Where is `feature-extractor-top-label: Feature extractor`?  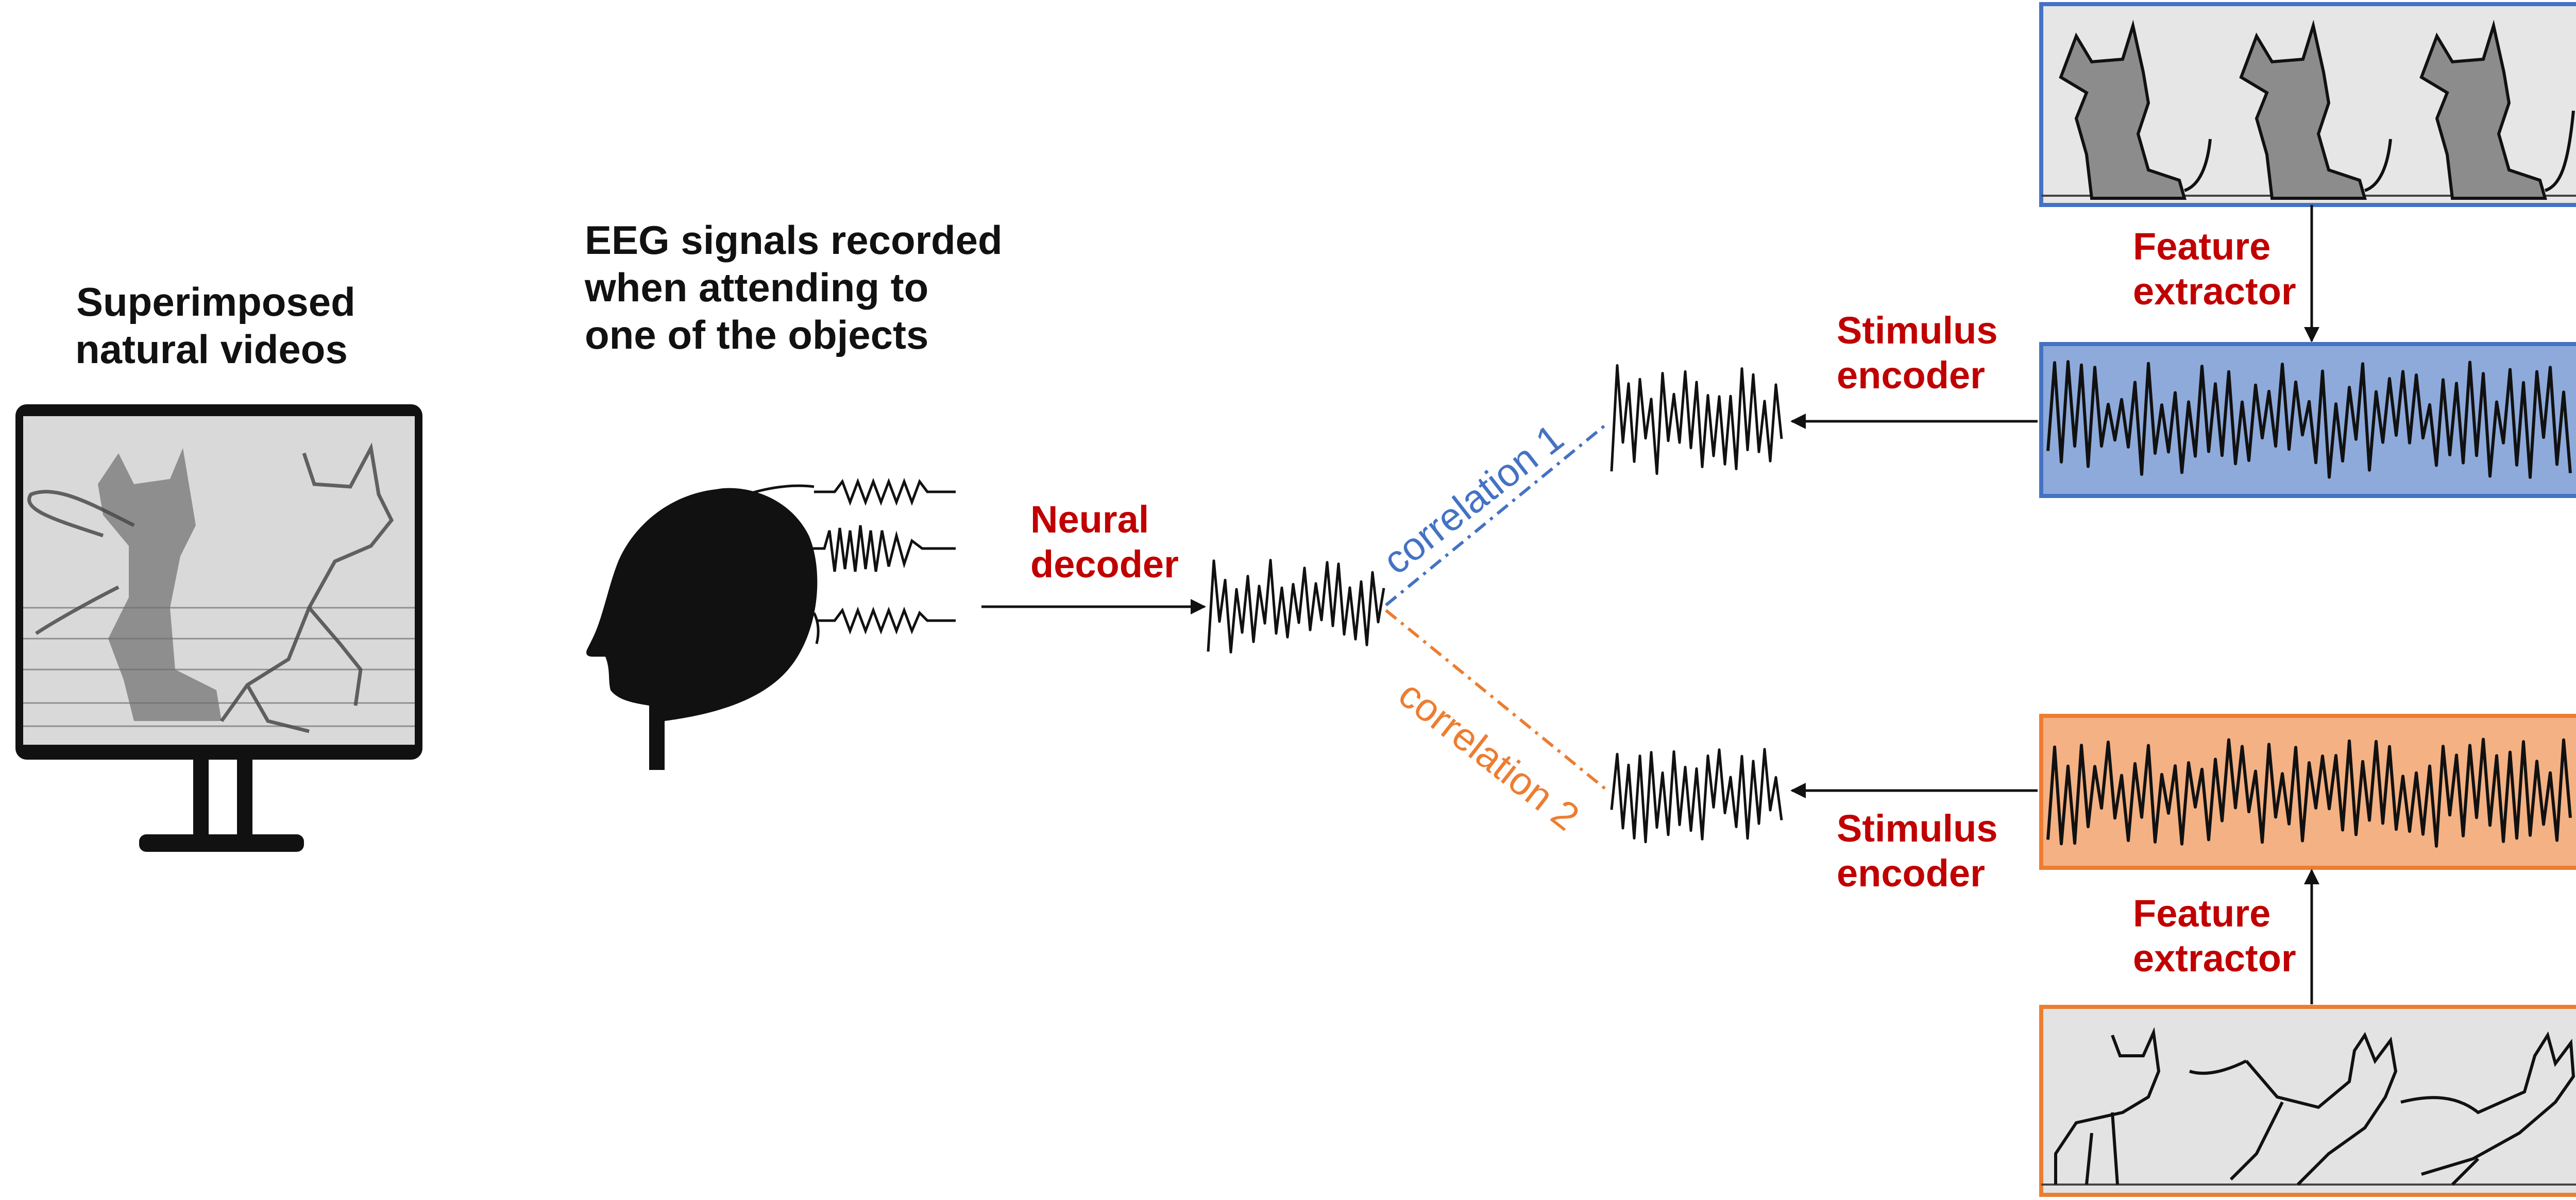 feature-extractor-top-label: Feature extractor is located at coordinates (2214, 269).